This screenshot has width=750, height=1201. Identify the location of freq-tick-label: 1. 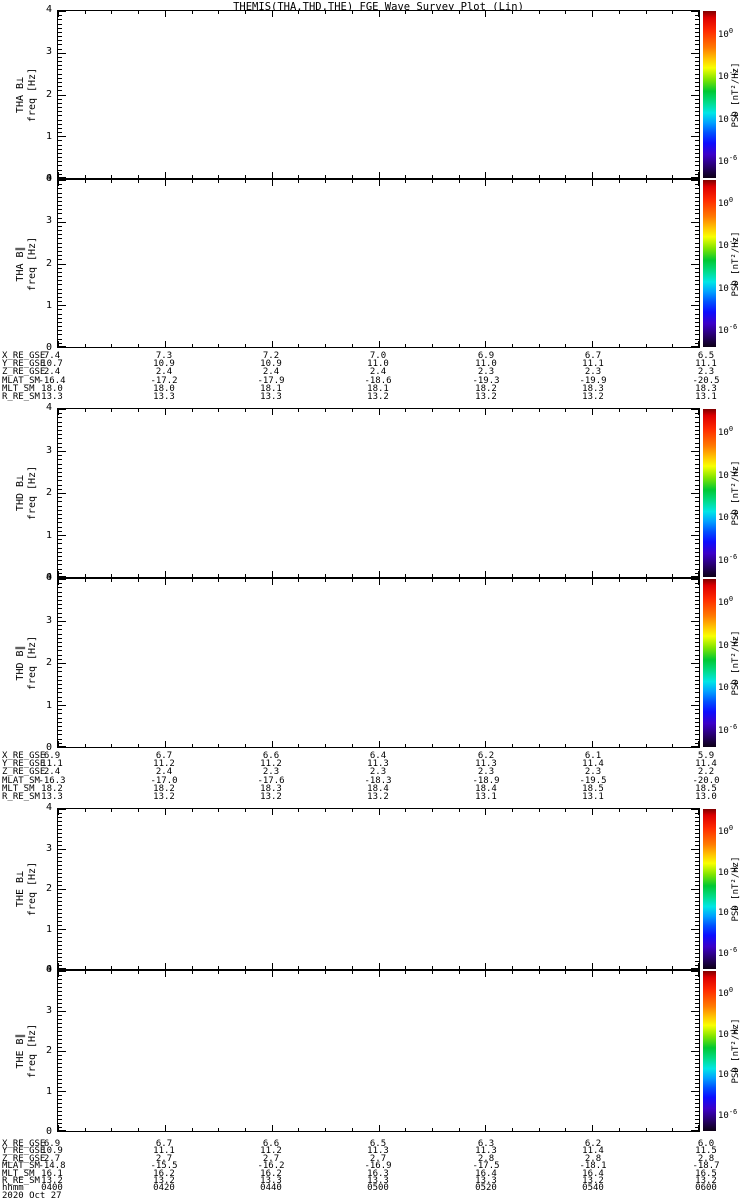
(48, 705).